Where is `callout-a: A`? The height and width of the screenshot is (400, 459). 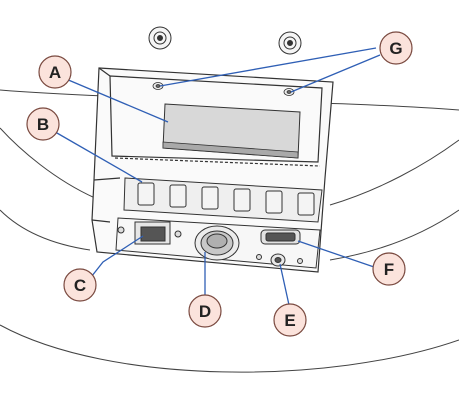 callout-a: A is located at coordinates (55, 72).